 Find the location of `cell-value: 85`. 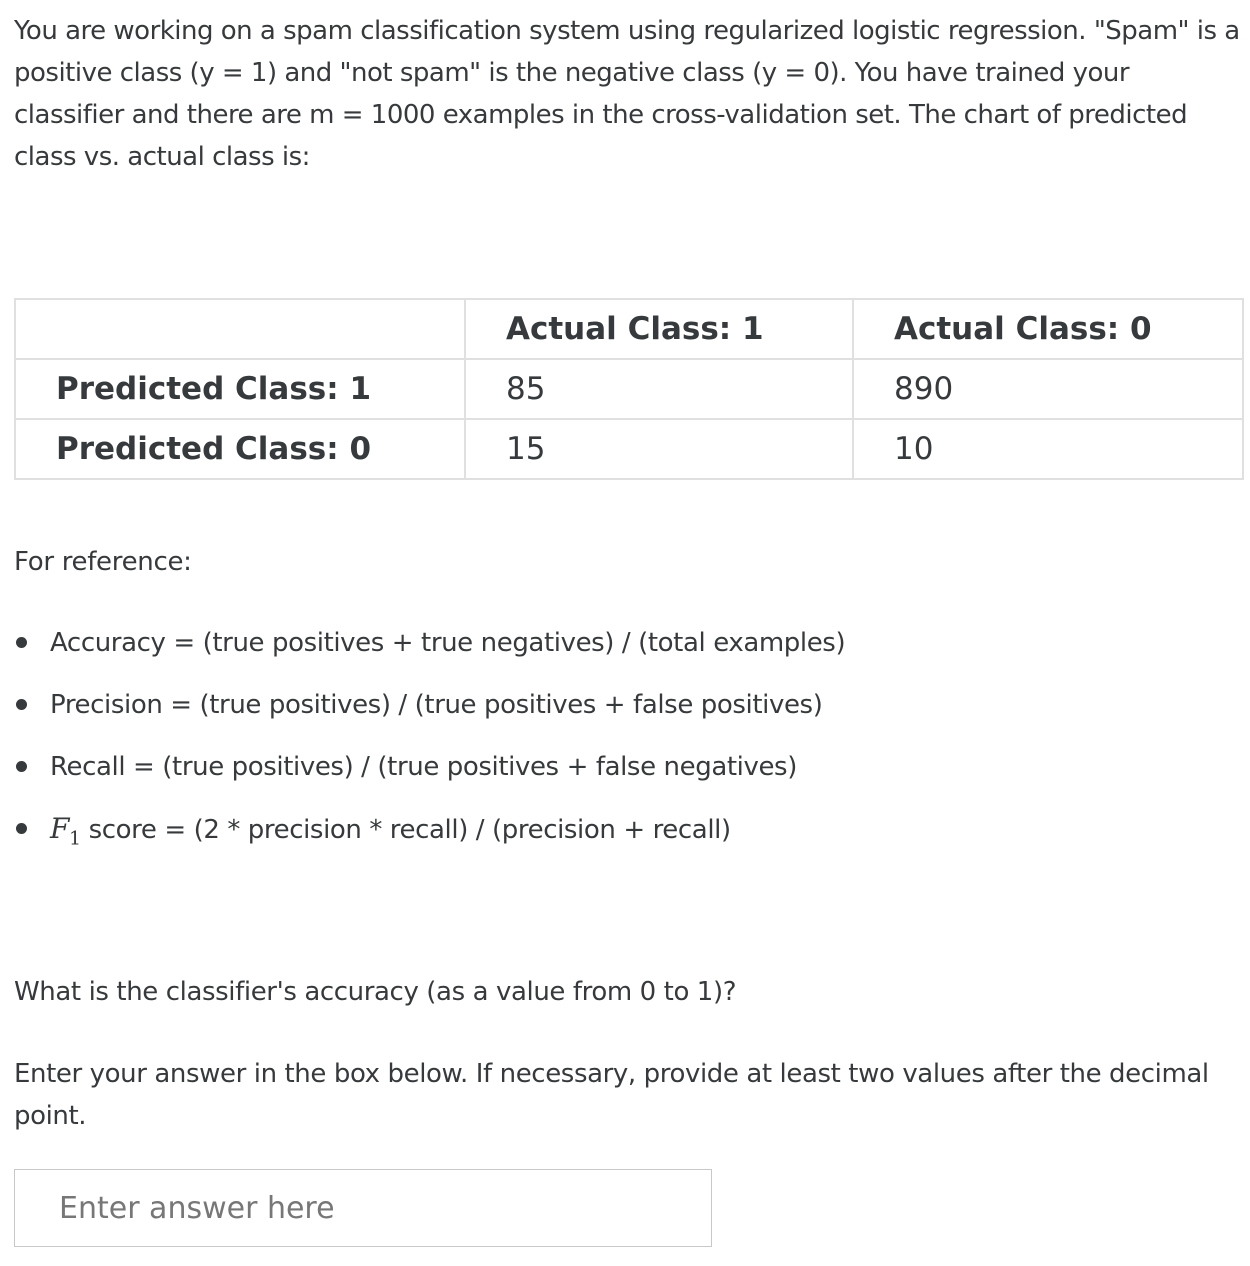

cell-value: 85 is located at coordinates (659, 389).